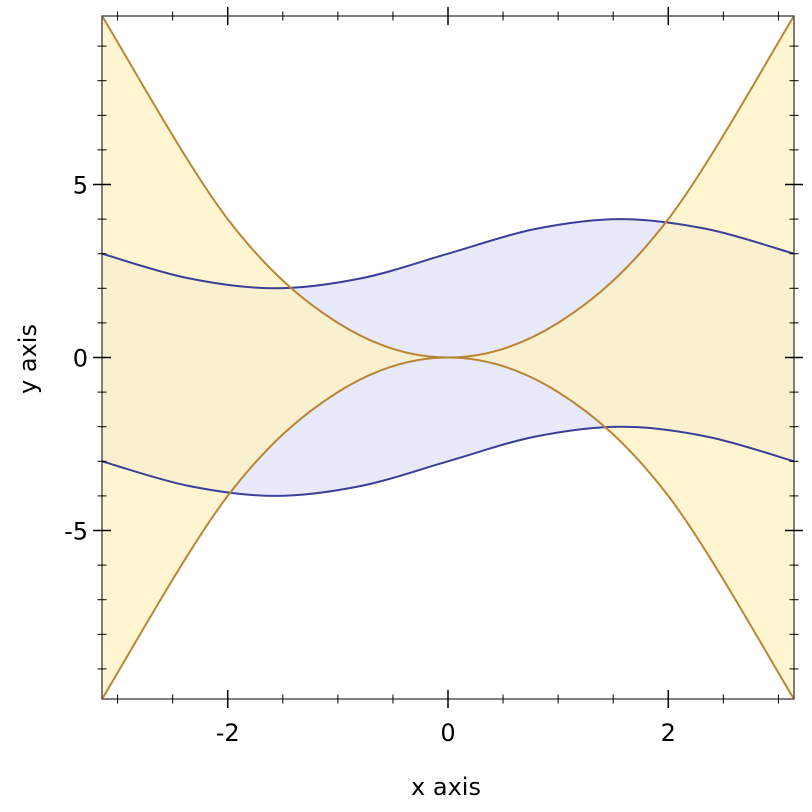  What do you see at coordinates (28, 359) in the screenshot?
I see `y-axis-label: y axis` at bounding box center [28, 359].